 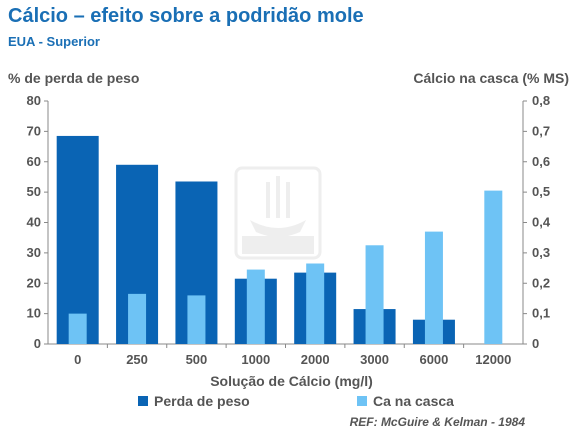 What do you see at coordinates (541, 313) in the screenshot?
I see `y-tick-label-right: 0,1` at bounding box center [541, 313].